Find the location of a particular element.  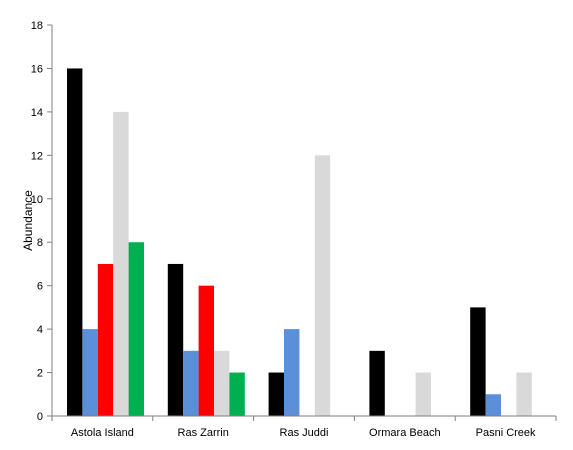

y-axis-title: Abundance is located at coordinates (28, 220).